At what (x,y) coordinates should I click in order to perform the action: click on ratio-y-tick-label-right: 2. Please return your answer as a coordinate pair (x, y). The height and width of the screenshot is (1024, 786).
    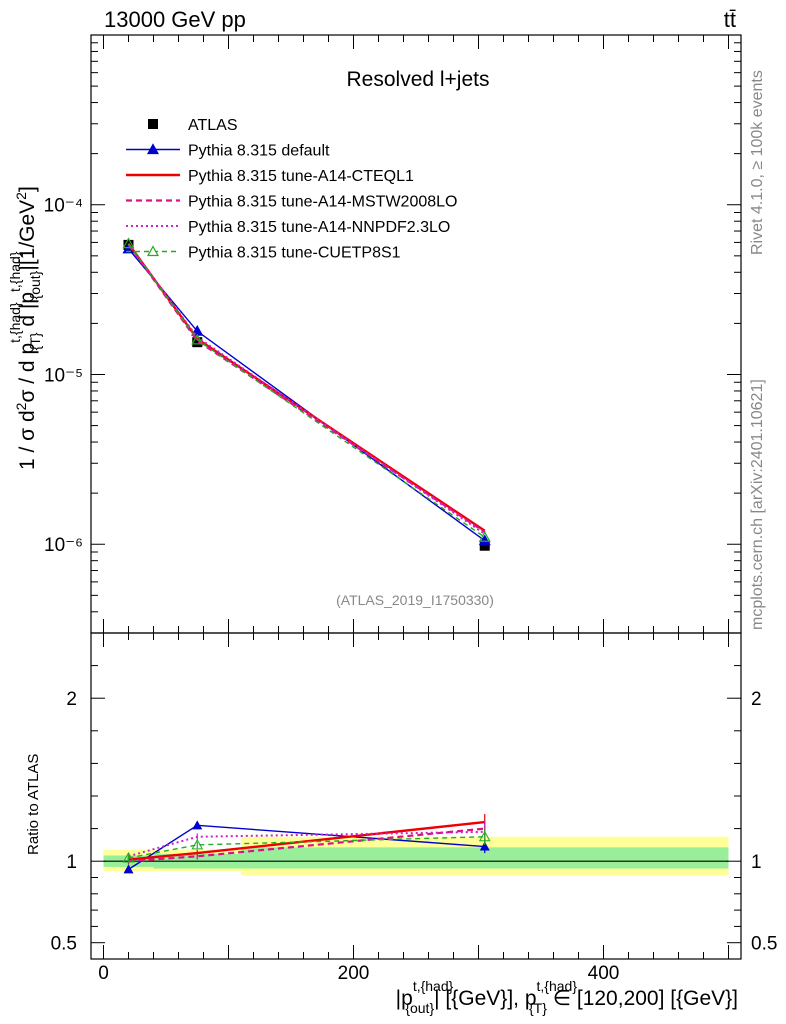
    Looking at the image, I should click on (756, 699).